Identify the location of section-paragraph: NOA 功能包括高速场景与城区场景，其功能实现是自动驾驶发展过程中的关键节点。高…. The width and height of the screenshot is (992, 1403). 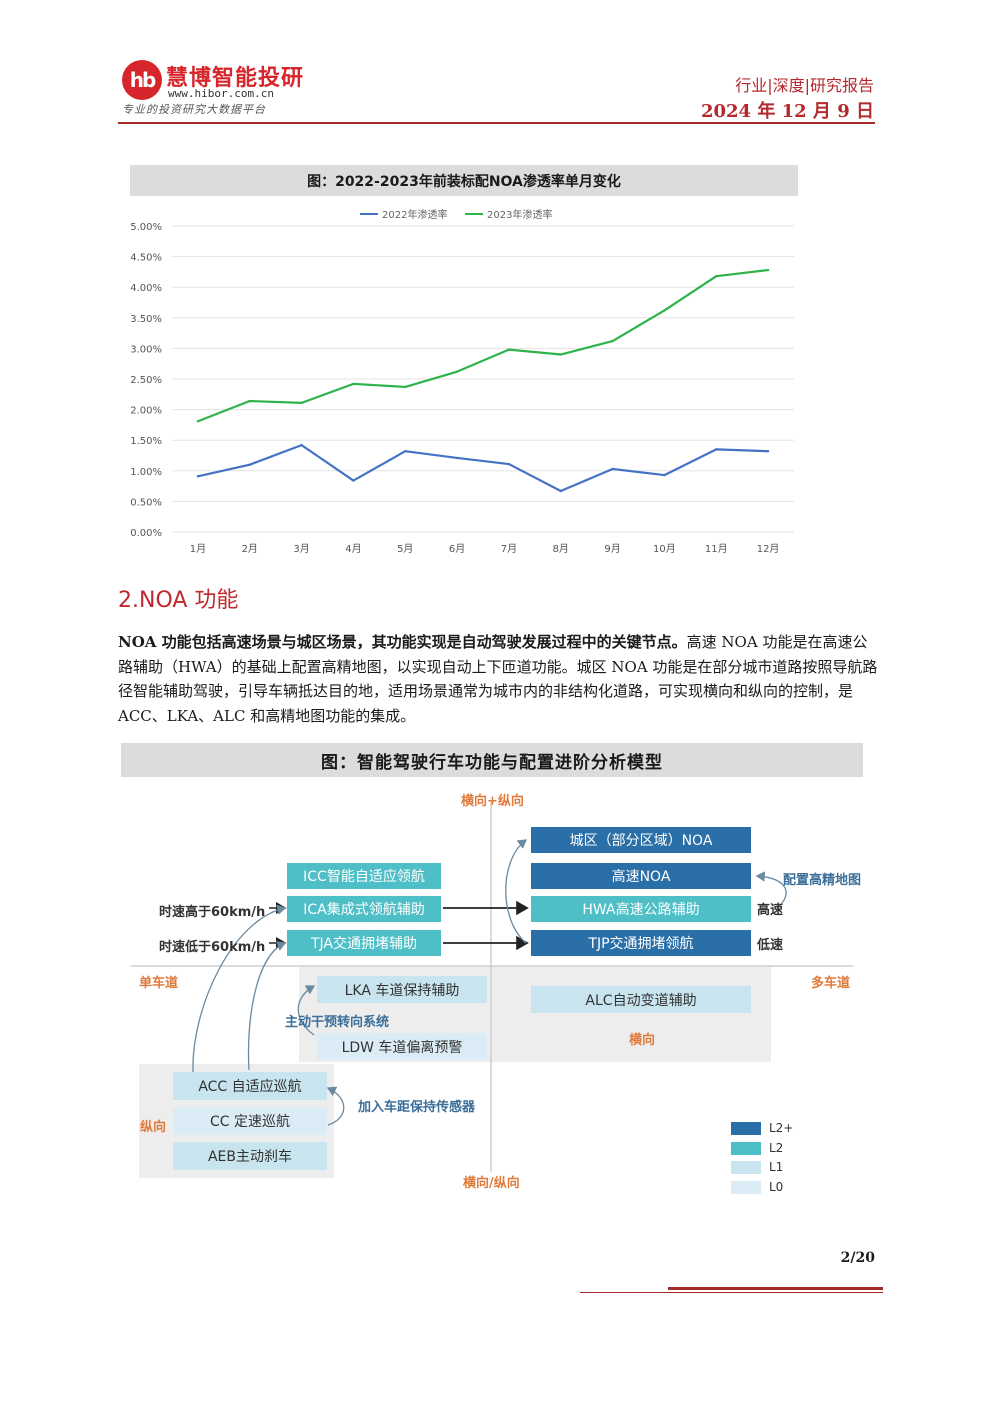
(498, 679).